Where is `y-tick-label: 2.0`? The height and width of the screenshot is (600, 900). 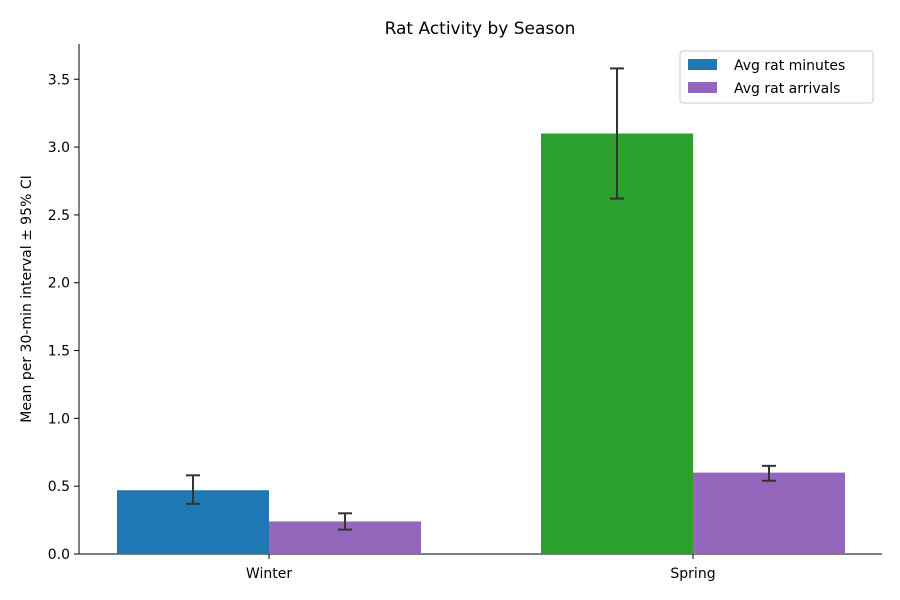 y-tick-label: 2.0 is located at coordinates (59, 284).